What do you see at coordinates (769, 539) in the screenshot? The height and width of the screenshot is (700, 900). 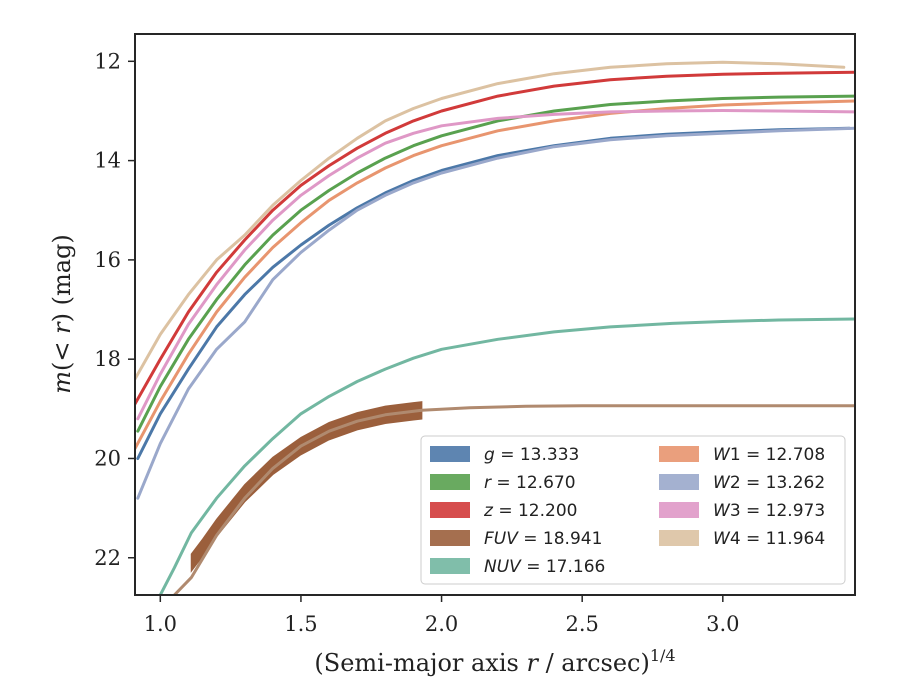 I see `legend-label: W4 = 11.964` at bounding box center [769, 539].